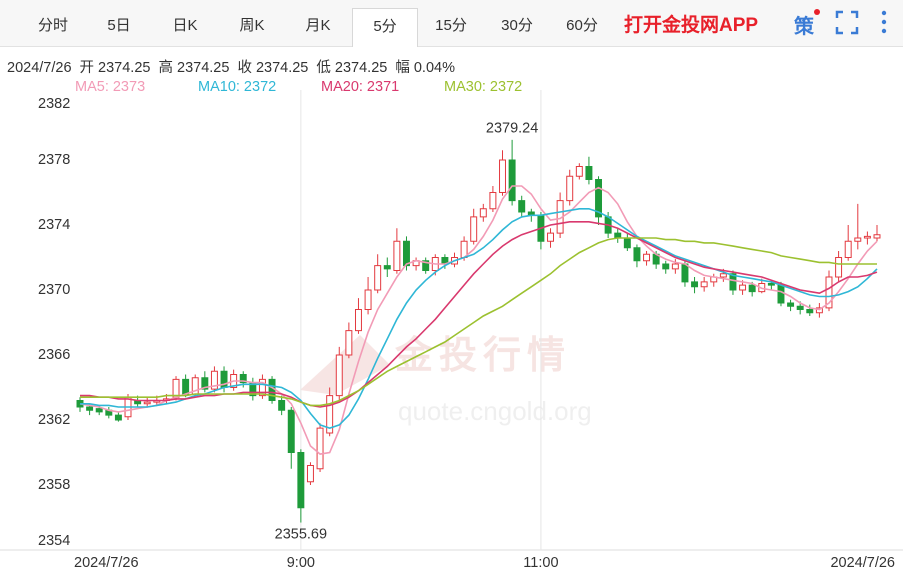 Image resolution: width=903 pixels, height=574 pixels. What do you see at coordinates (110, 87) in the screenshot?
I see `legend-entry: MA5: 2373` at bounding box center [110, 87].